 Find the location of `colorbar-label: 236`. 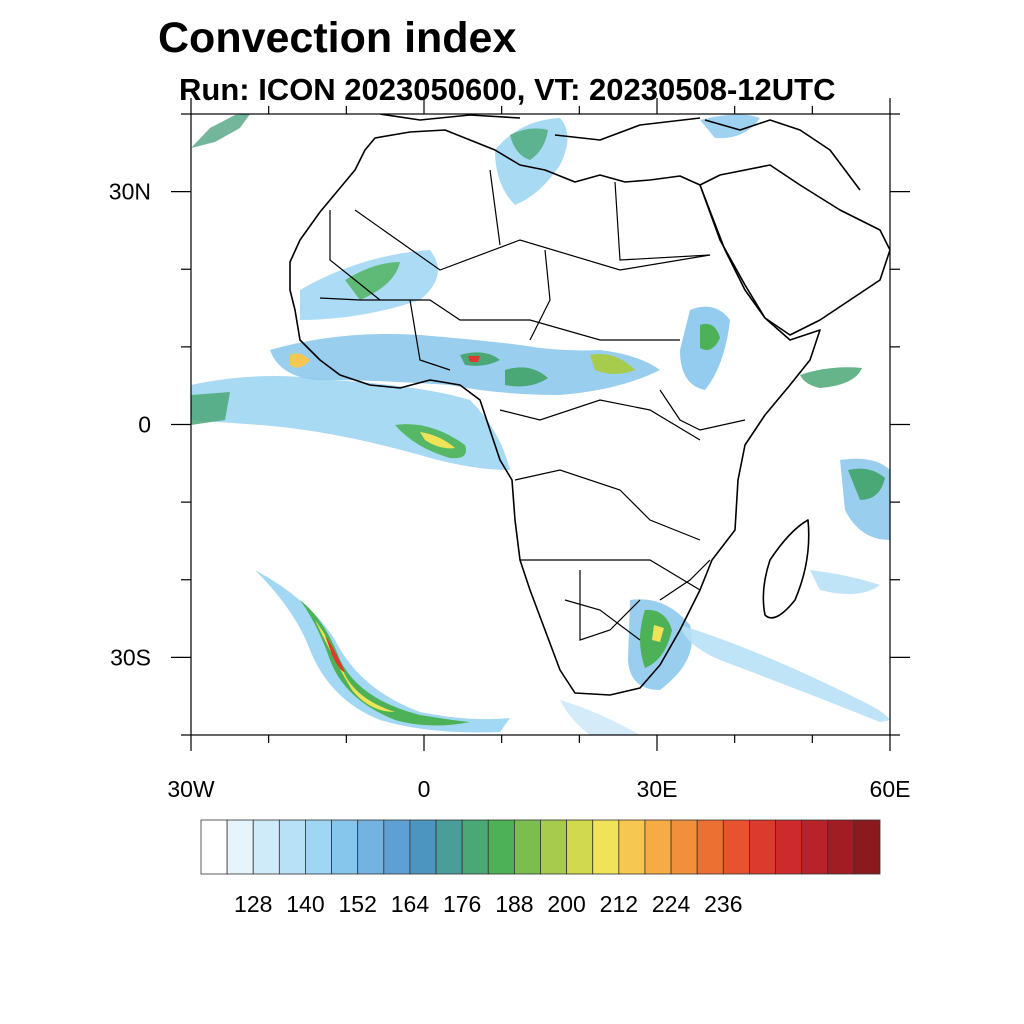

colorbar-label: 236 is located at coordinates (723, 904).